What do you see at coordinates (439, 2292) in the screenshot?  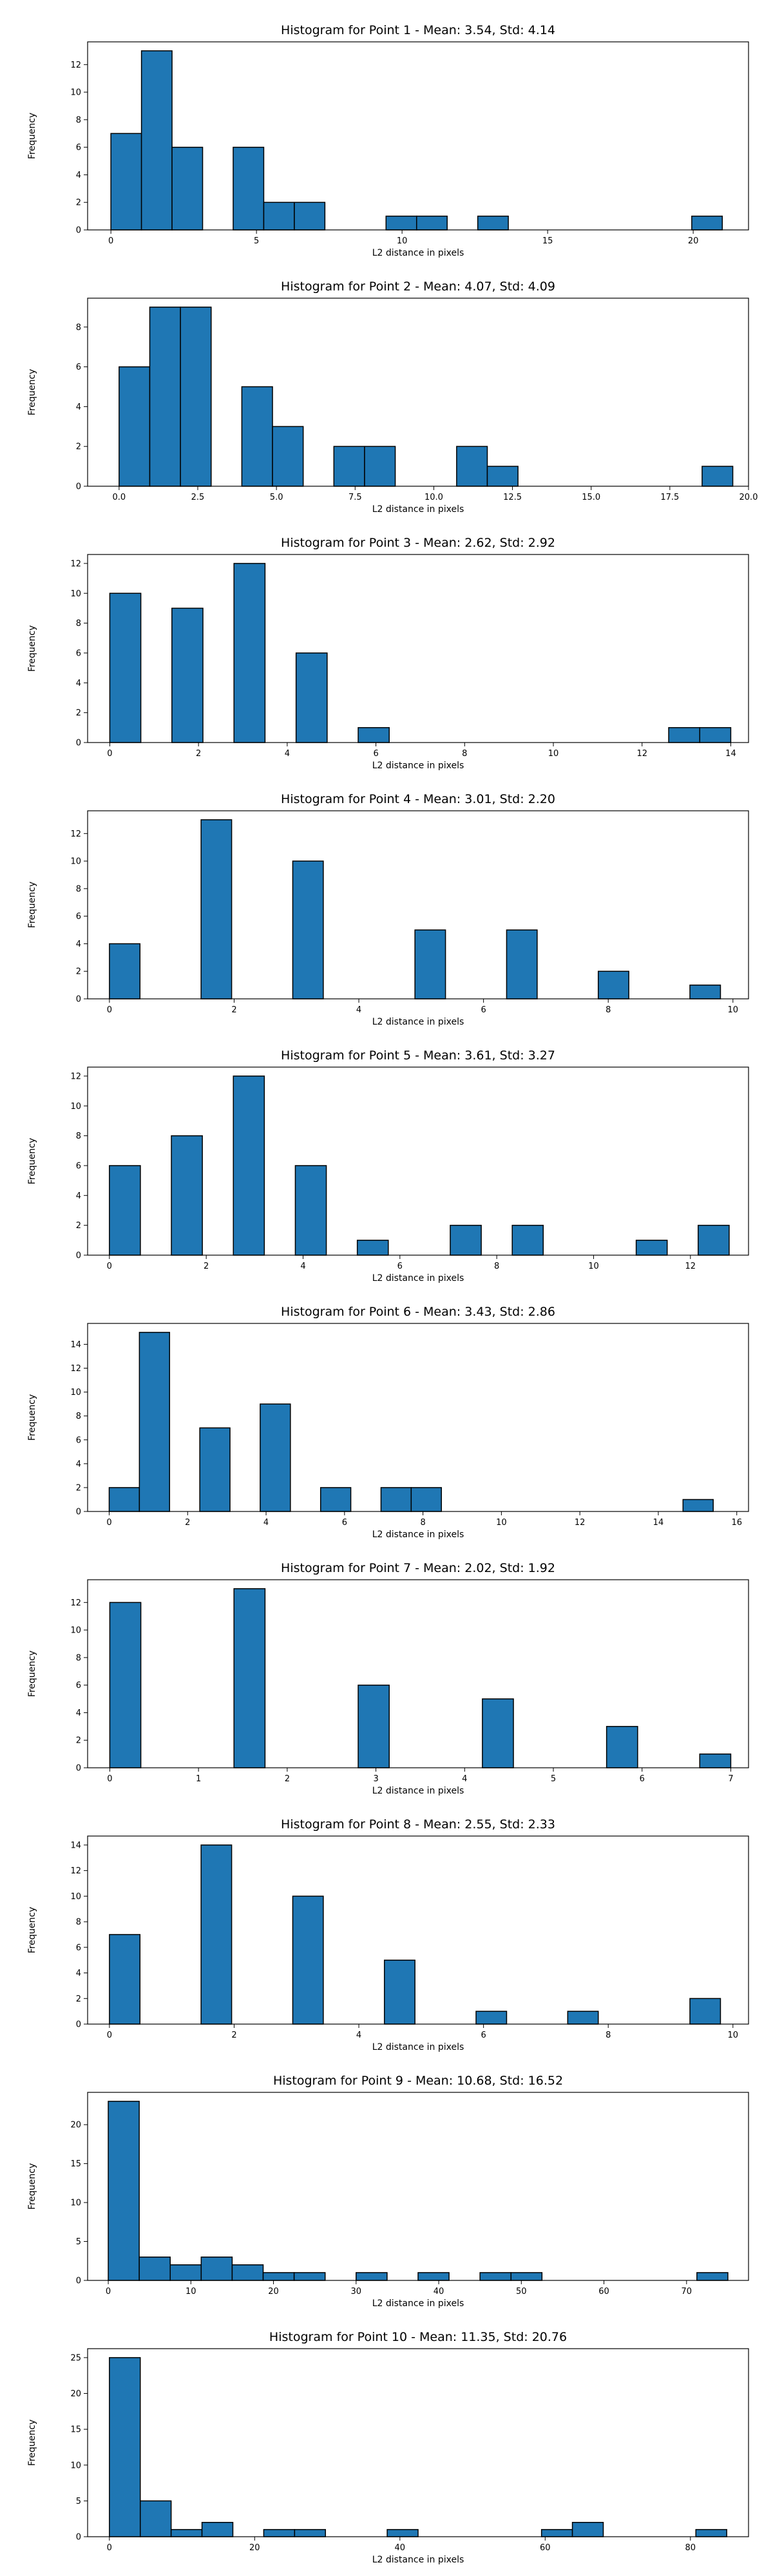 I see `x-tick-label: 40` at bounding box center [439, 2292].